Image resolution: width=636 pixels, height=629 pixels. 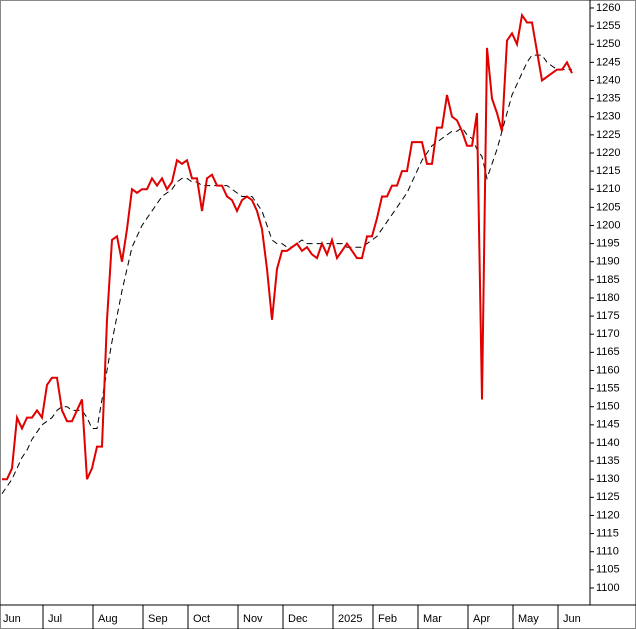 What do you see at coordinates (608, 388) in the screenshot?
I see `y-tick-label: 1155` at bounding box center [608, 388].